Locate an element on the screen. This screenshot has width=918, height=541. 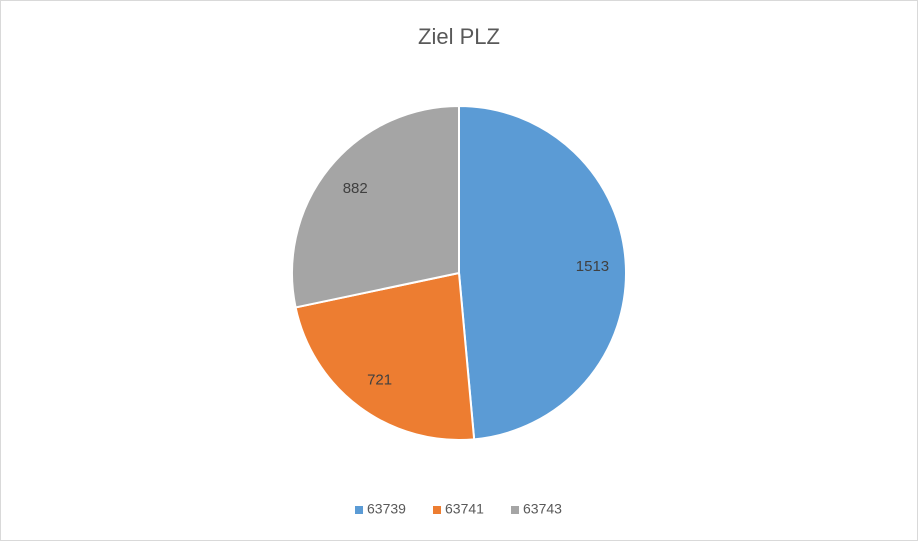
legend-label: 63739 is located at coordinates (386, 509).